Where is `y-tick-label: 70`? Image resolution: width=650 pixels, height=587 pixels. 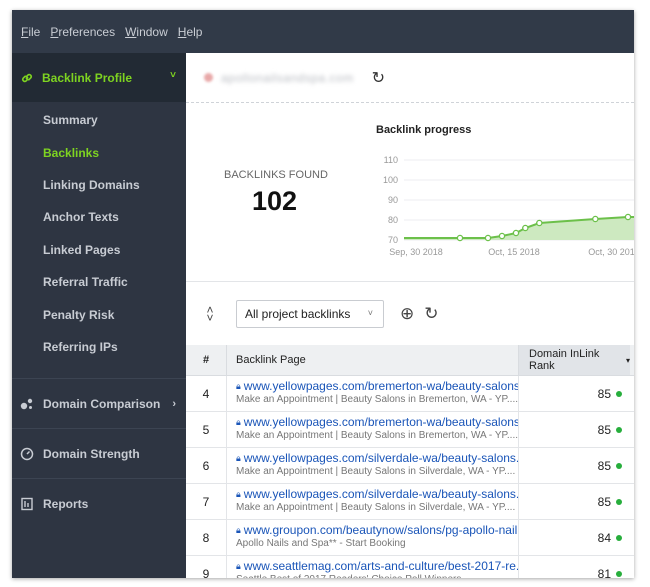 y-tick-label: 70 is located at coordinates (393, 240).